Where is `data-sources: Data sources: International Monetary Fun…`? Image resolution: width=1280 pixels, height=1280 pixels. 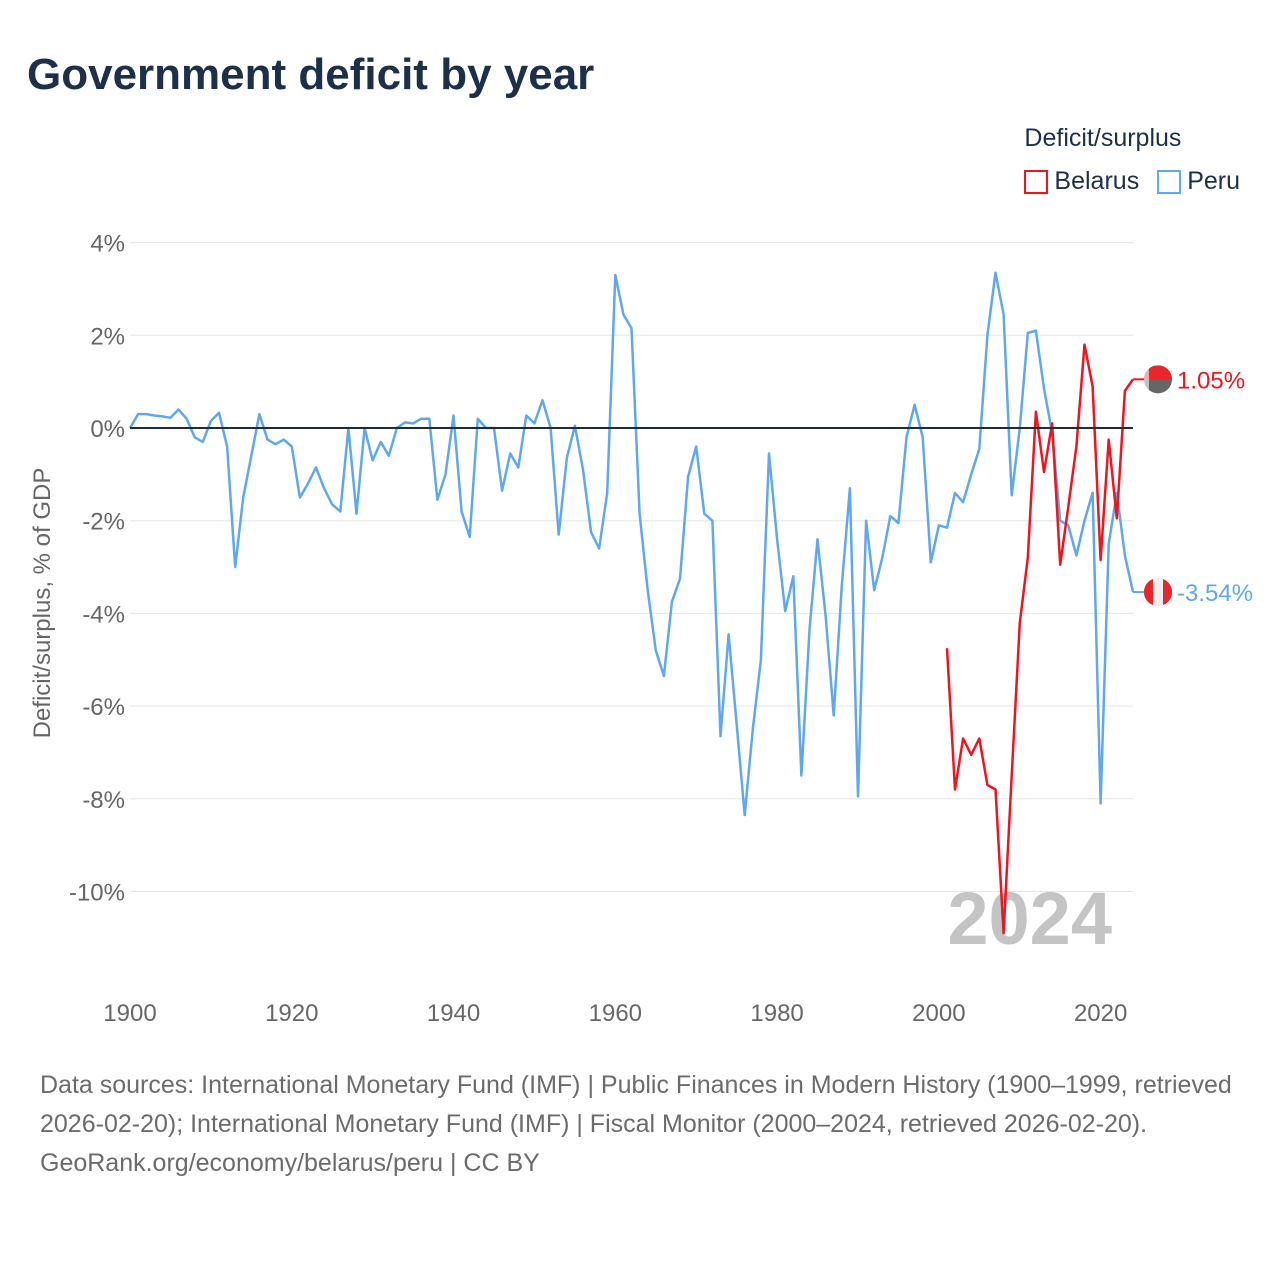
data-sources: Data sources: International Monetary Fun… is located at coordinates (636, 1104).